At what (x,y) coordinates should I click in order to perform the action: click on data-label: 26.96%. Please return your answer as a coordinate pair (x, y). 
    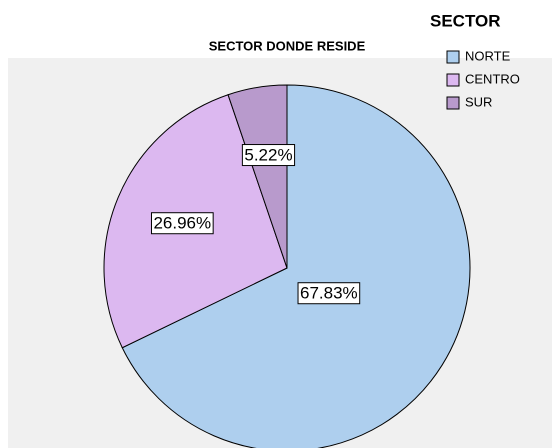
    Looking at the image, I should click on (182, 223).